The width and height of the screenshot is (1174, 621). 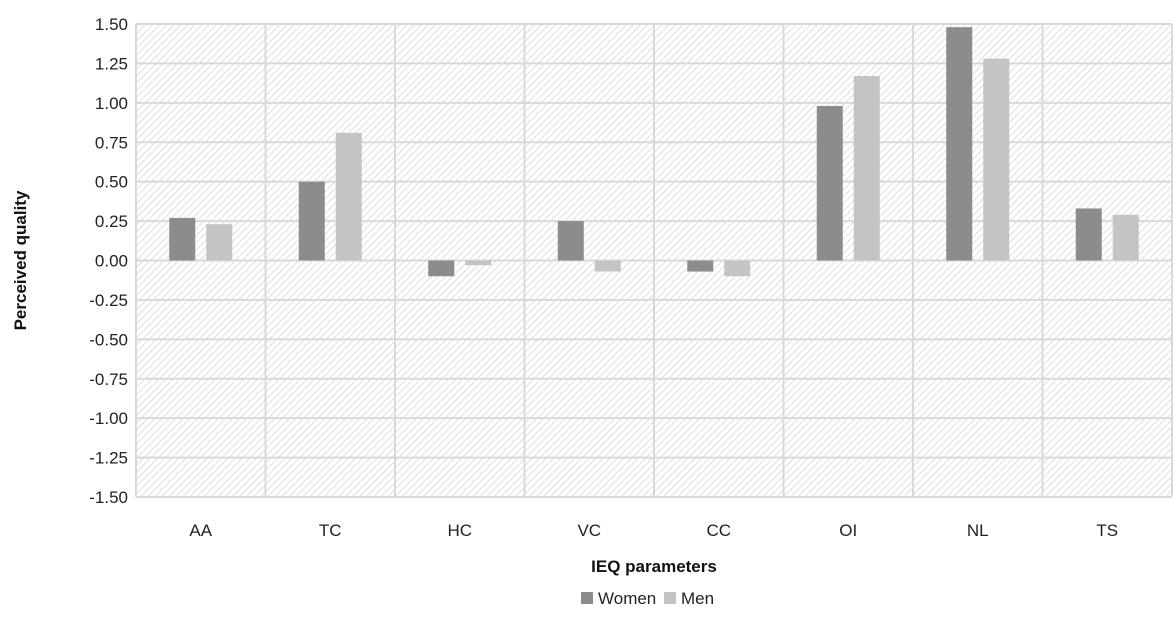 What do you see at coordinates (108, 339) in the screenshot?
I see `y-tick-label: -0.50` at bounding box center [108, 339].